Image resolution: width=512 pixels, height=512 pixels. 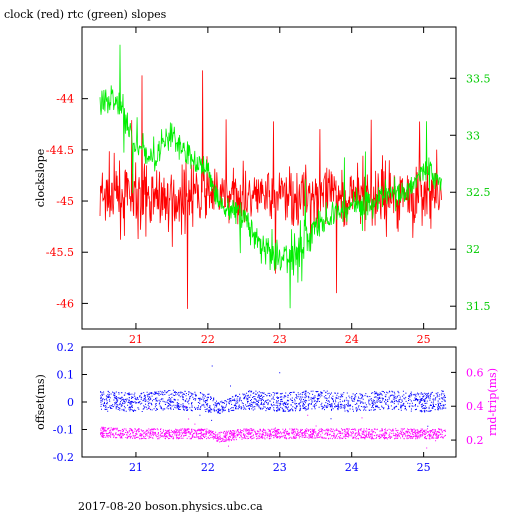 I want to click on offset-left-tick-label: 0.2, so click(x=66, y=347).